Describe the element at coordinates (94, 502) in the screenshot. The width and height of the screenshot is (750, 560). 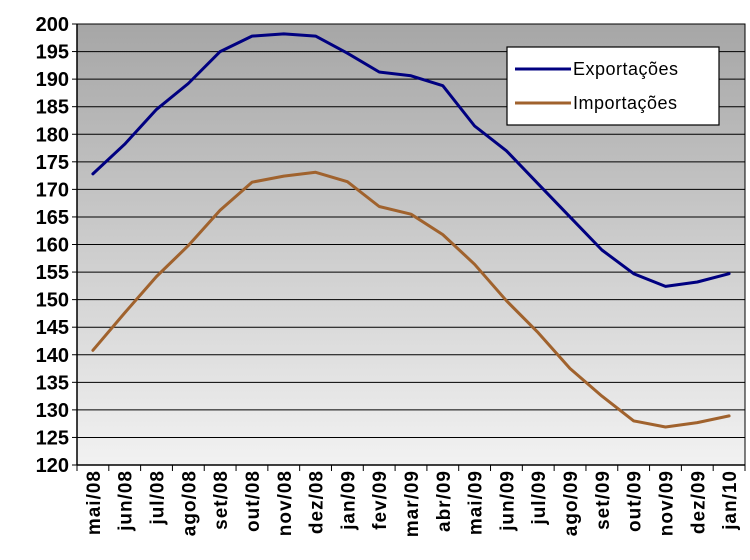
I see `x-tick-label: mai/08` at that location.